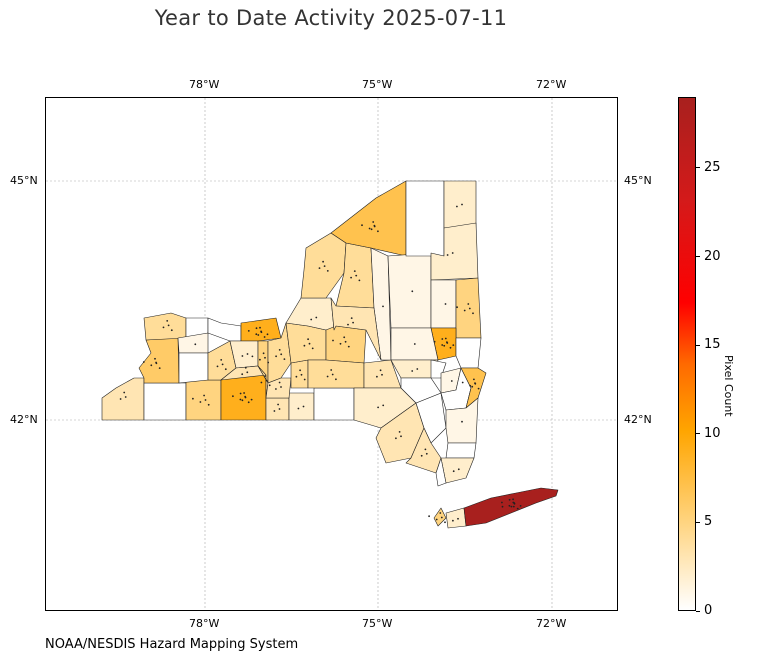 Image resolution: width=760 pixels, height=663 pixels. What do you see at coordinates (460, 204) in the screenshot?
I see `county-clinton` at bounding box center [460, 204].